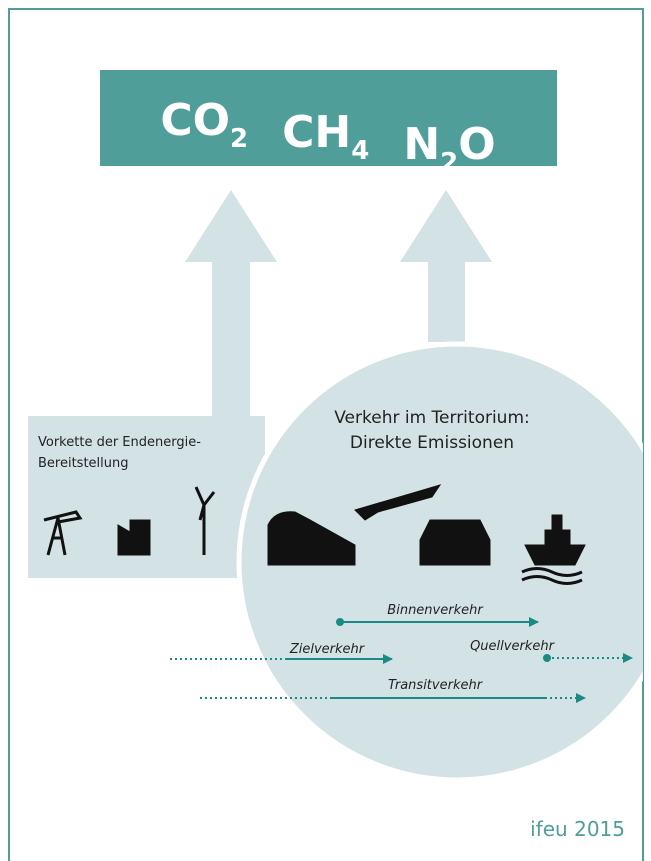  What do you see at coordinates (436, 685) in the screenshot?
I see `flow-label: Transitverkehr` at bounding box center [436, 685].